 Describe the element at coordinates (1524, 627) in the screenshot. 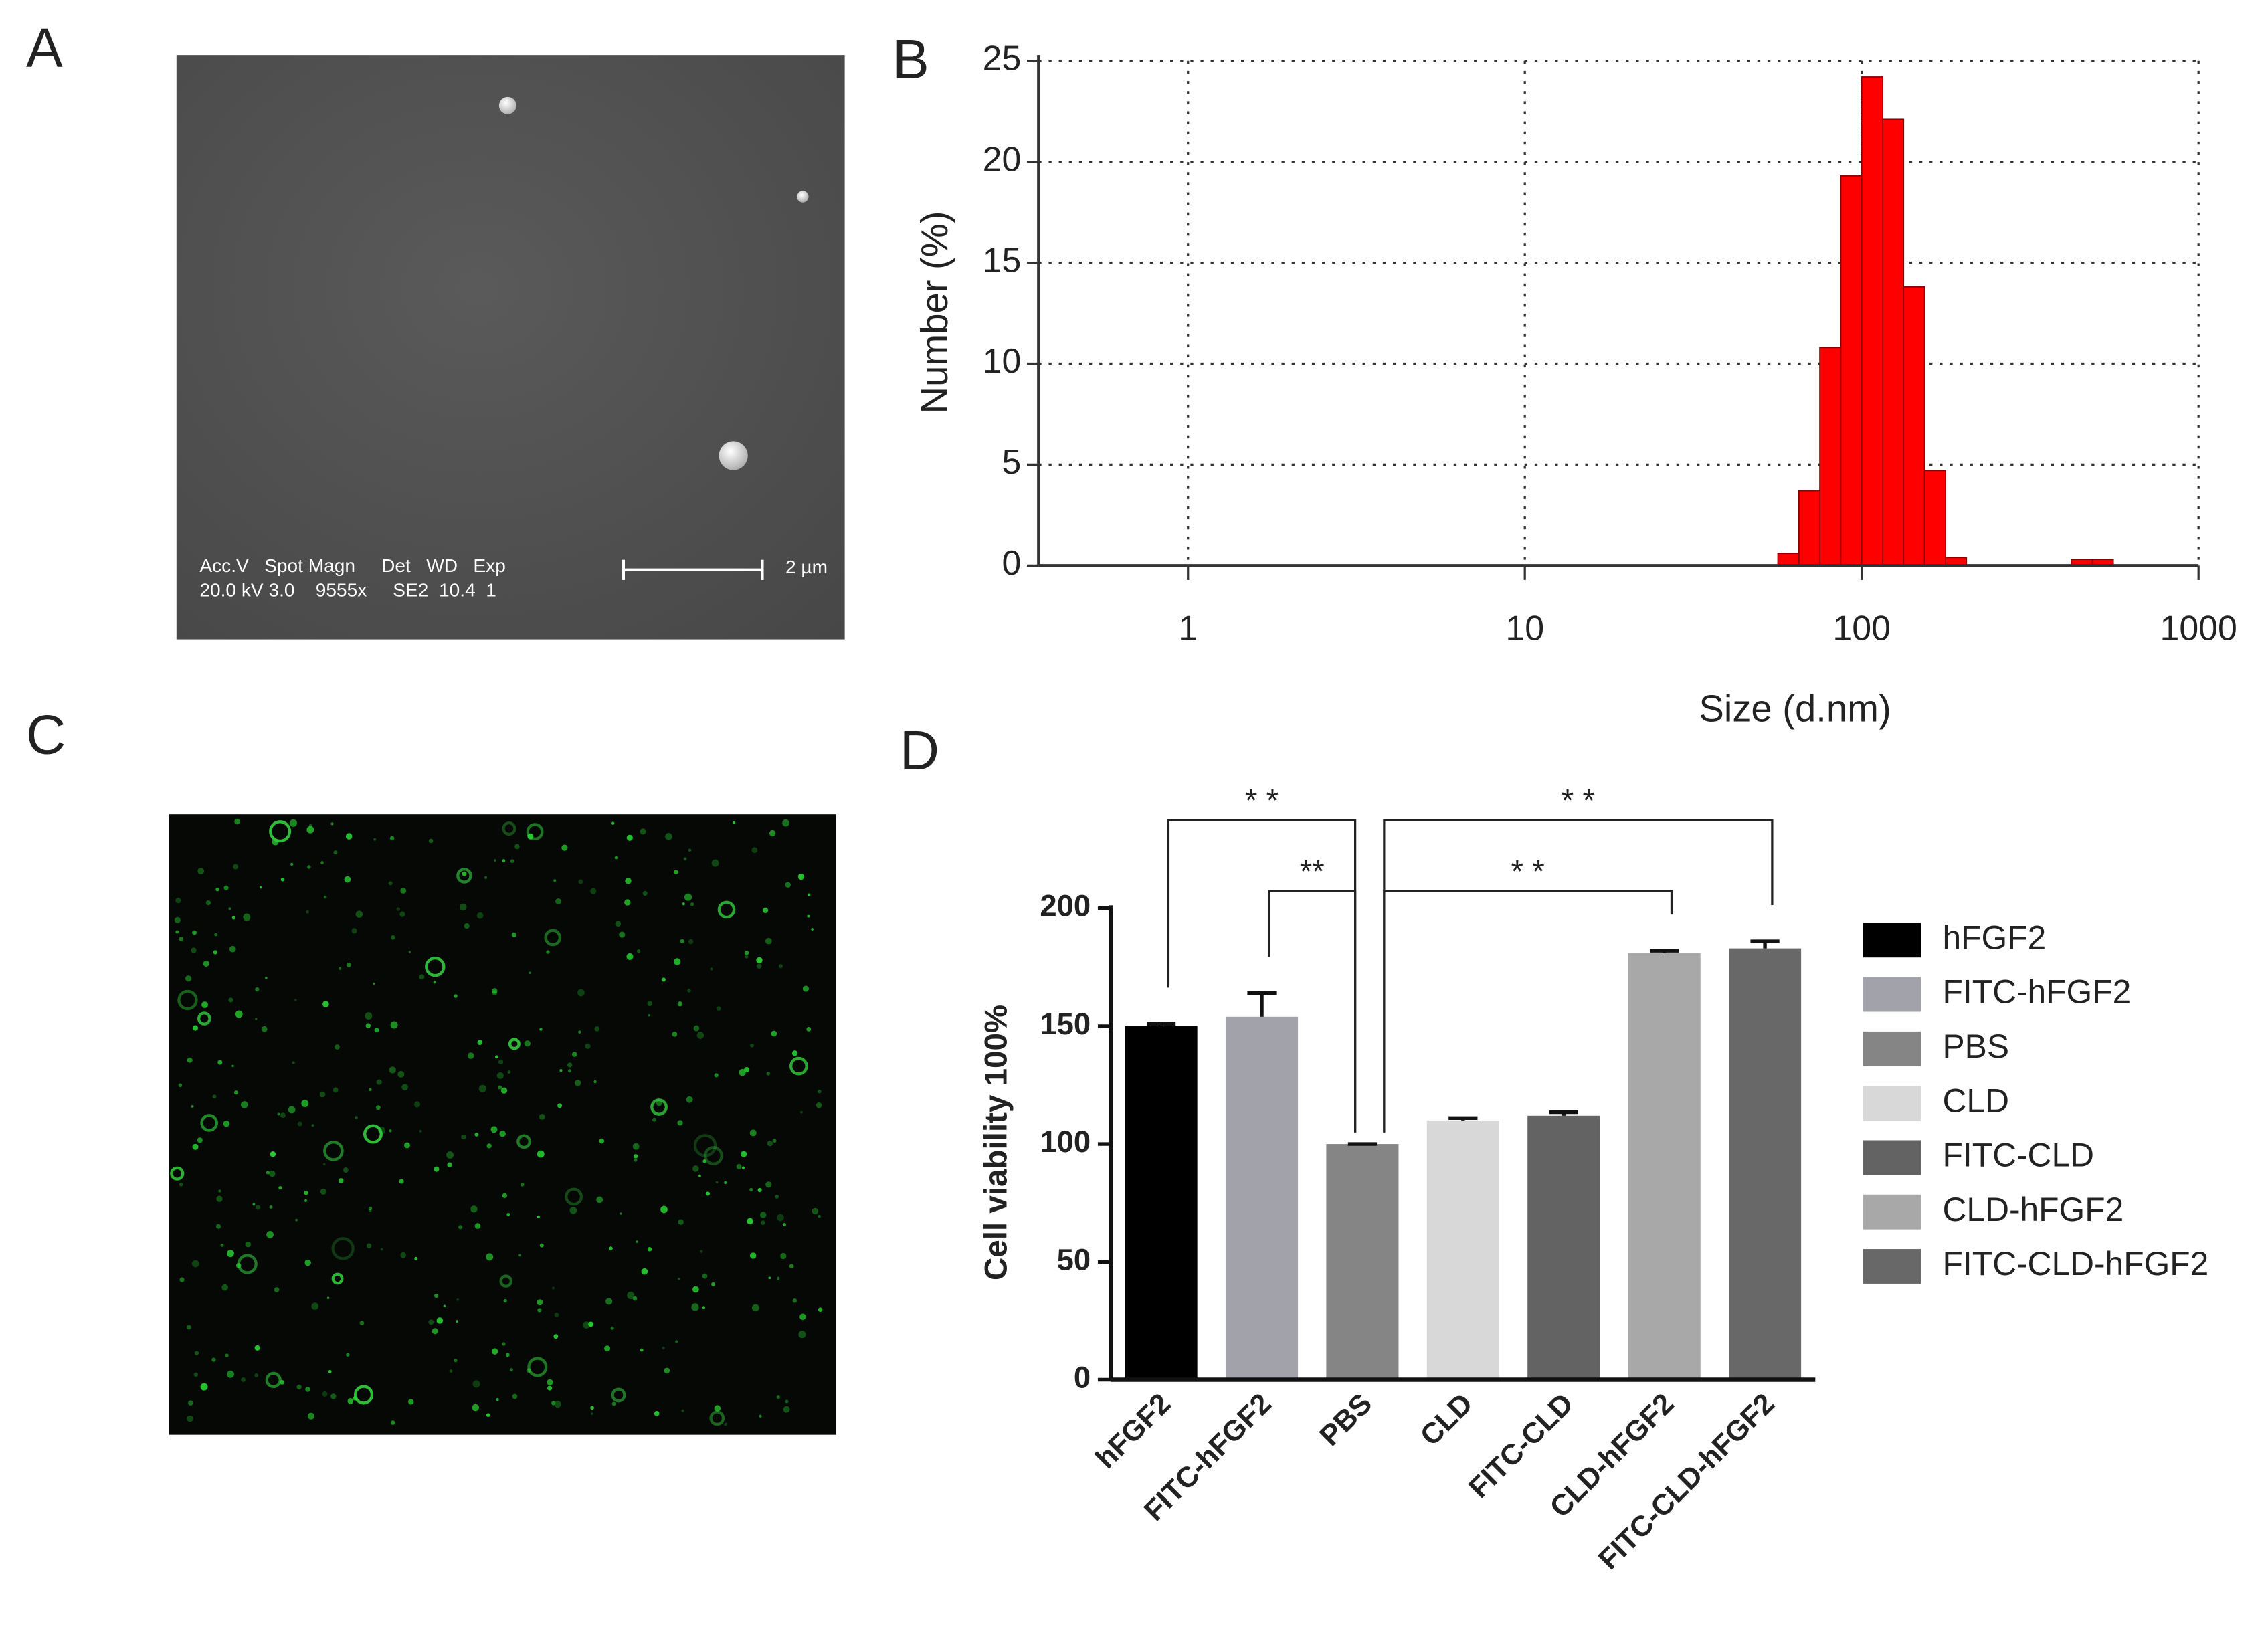

I see `x-tick-label: 10` at that location.